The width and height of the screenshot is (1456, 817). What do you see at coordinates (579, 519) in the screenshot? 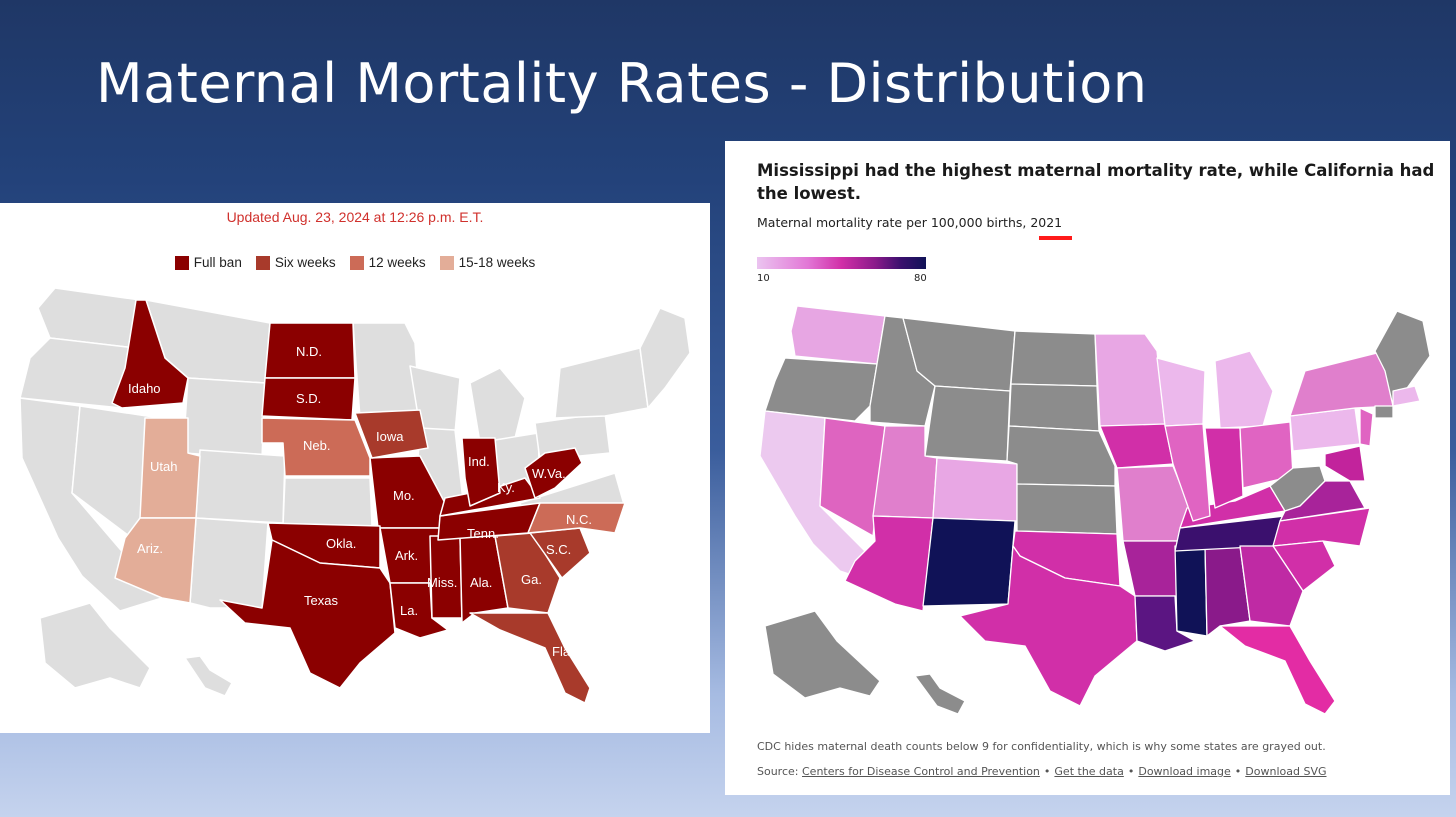
I see `state-label-nc: N.C.` at bounding box center [579, 519].